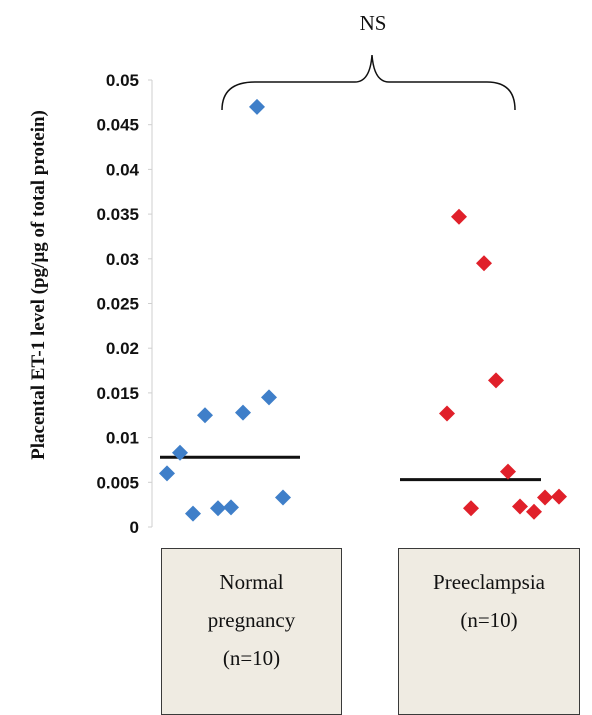 This screenshot has height=715, width=592. Describe the element at coordinates (117, 393) in the screenshot. I see `y-tick-label: 0.015` at that location.